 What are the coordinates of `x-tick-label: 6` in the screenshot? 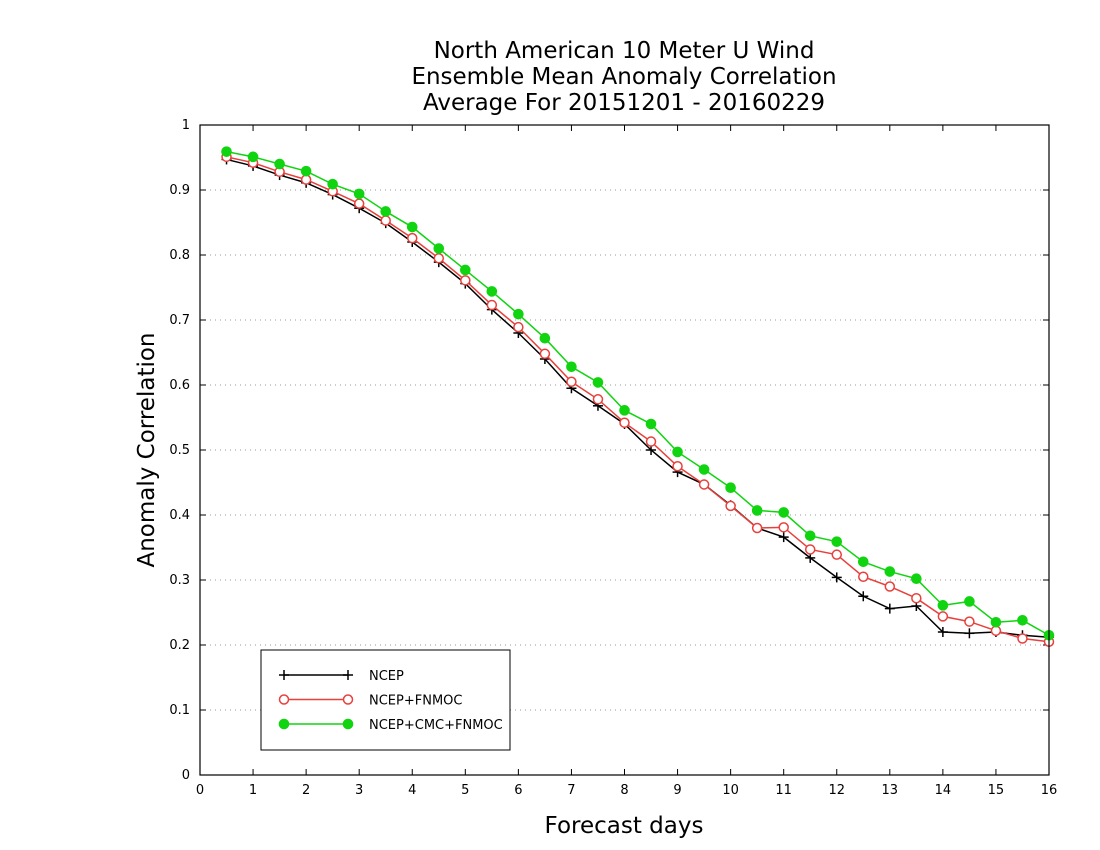 It's located at (518, 790).